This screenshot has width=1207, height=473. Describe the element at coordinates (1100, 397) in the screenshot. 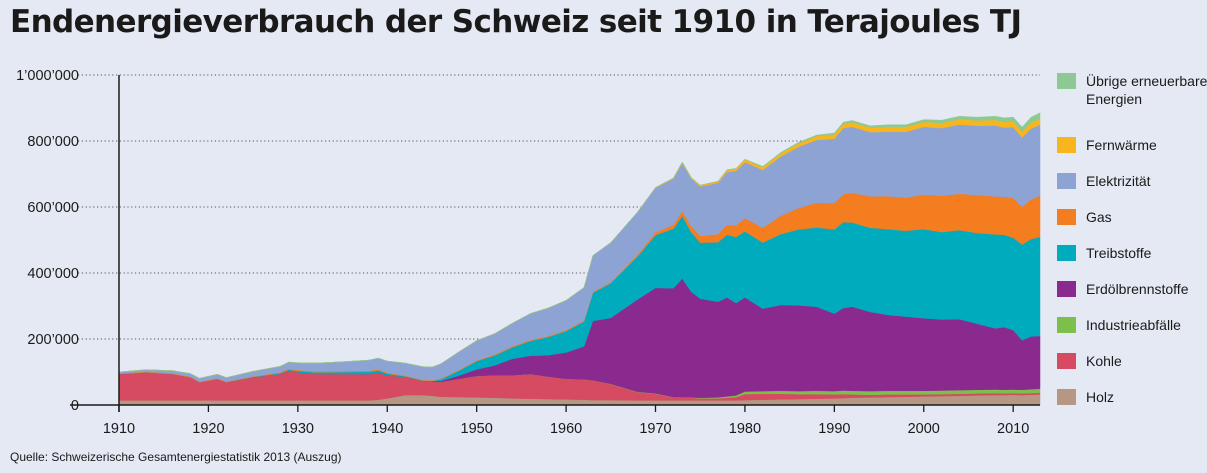

I see `legend-label: Holz` at that location.